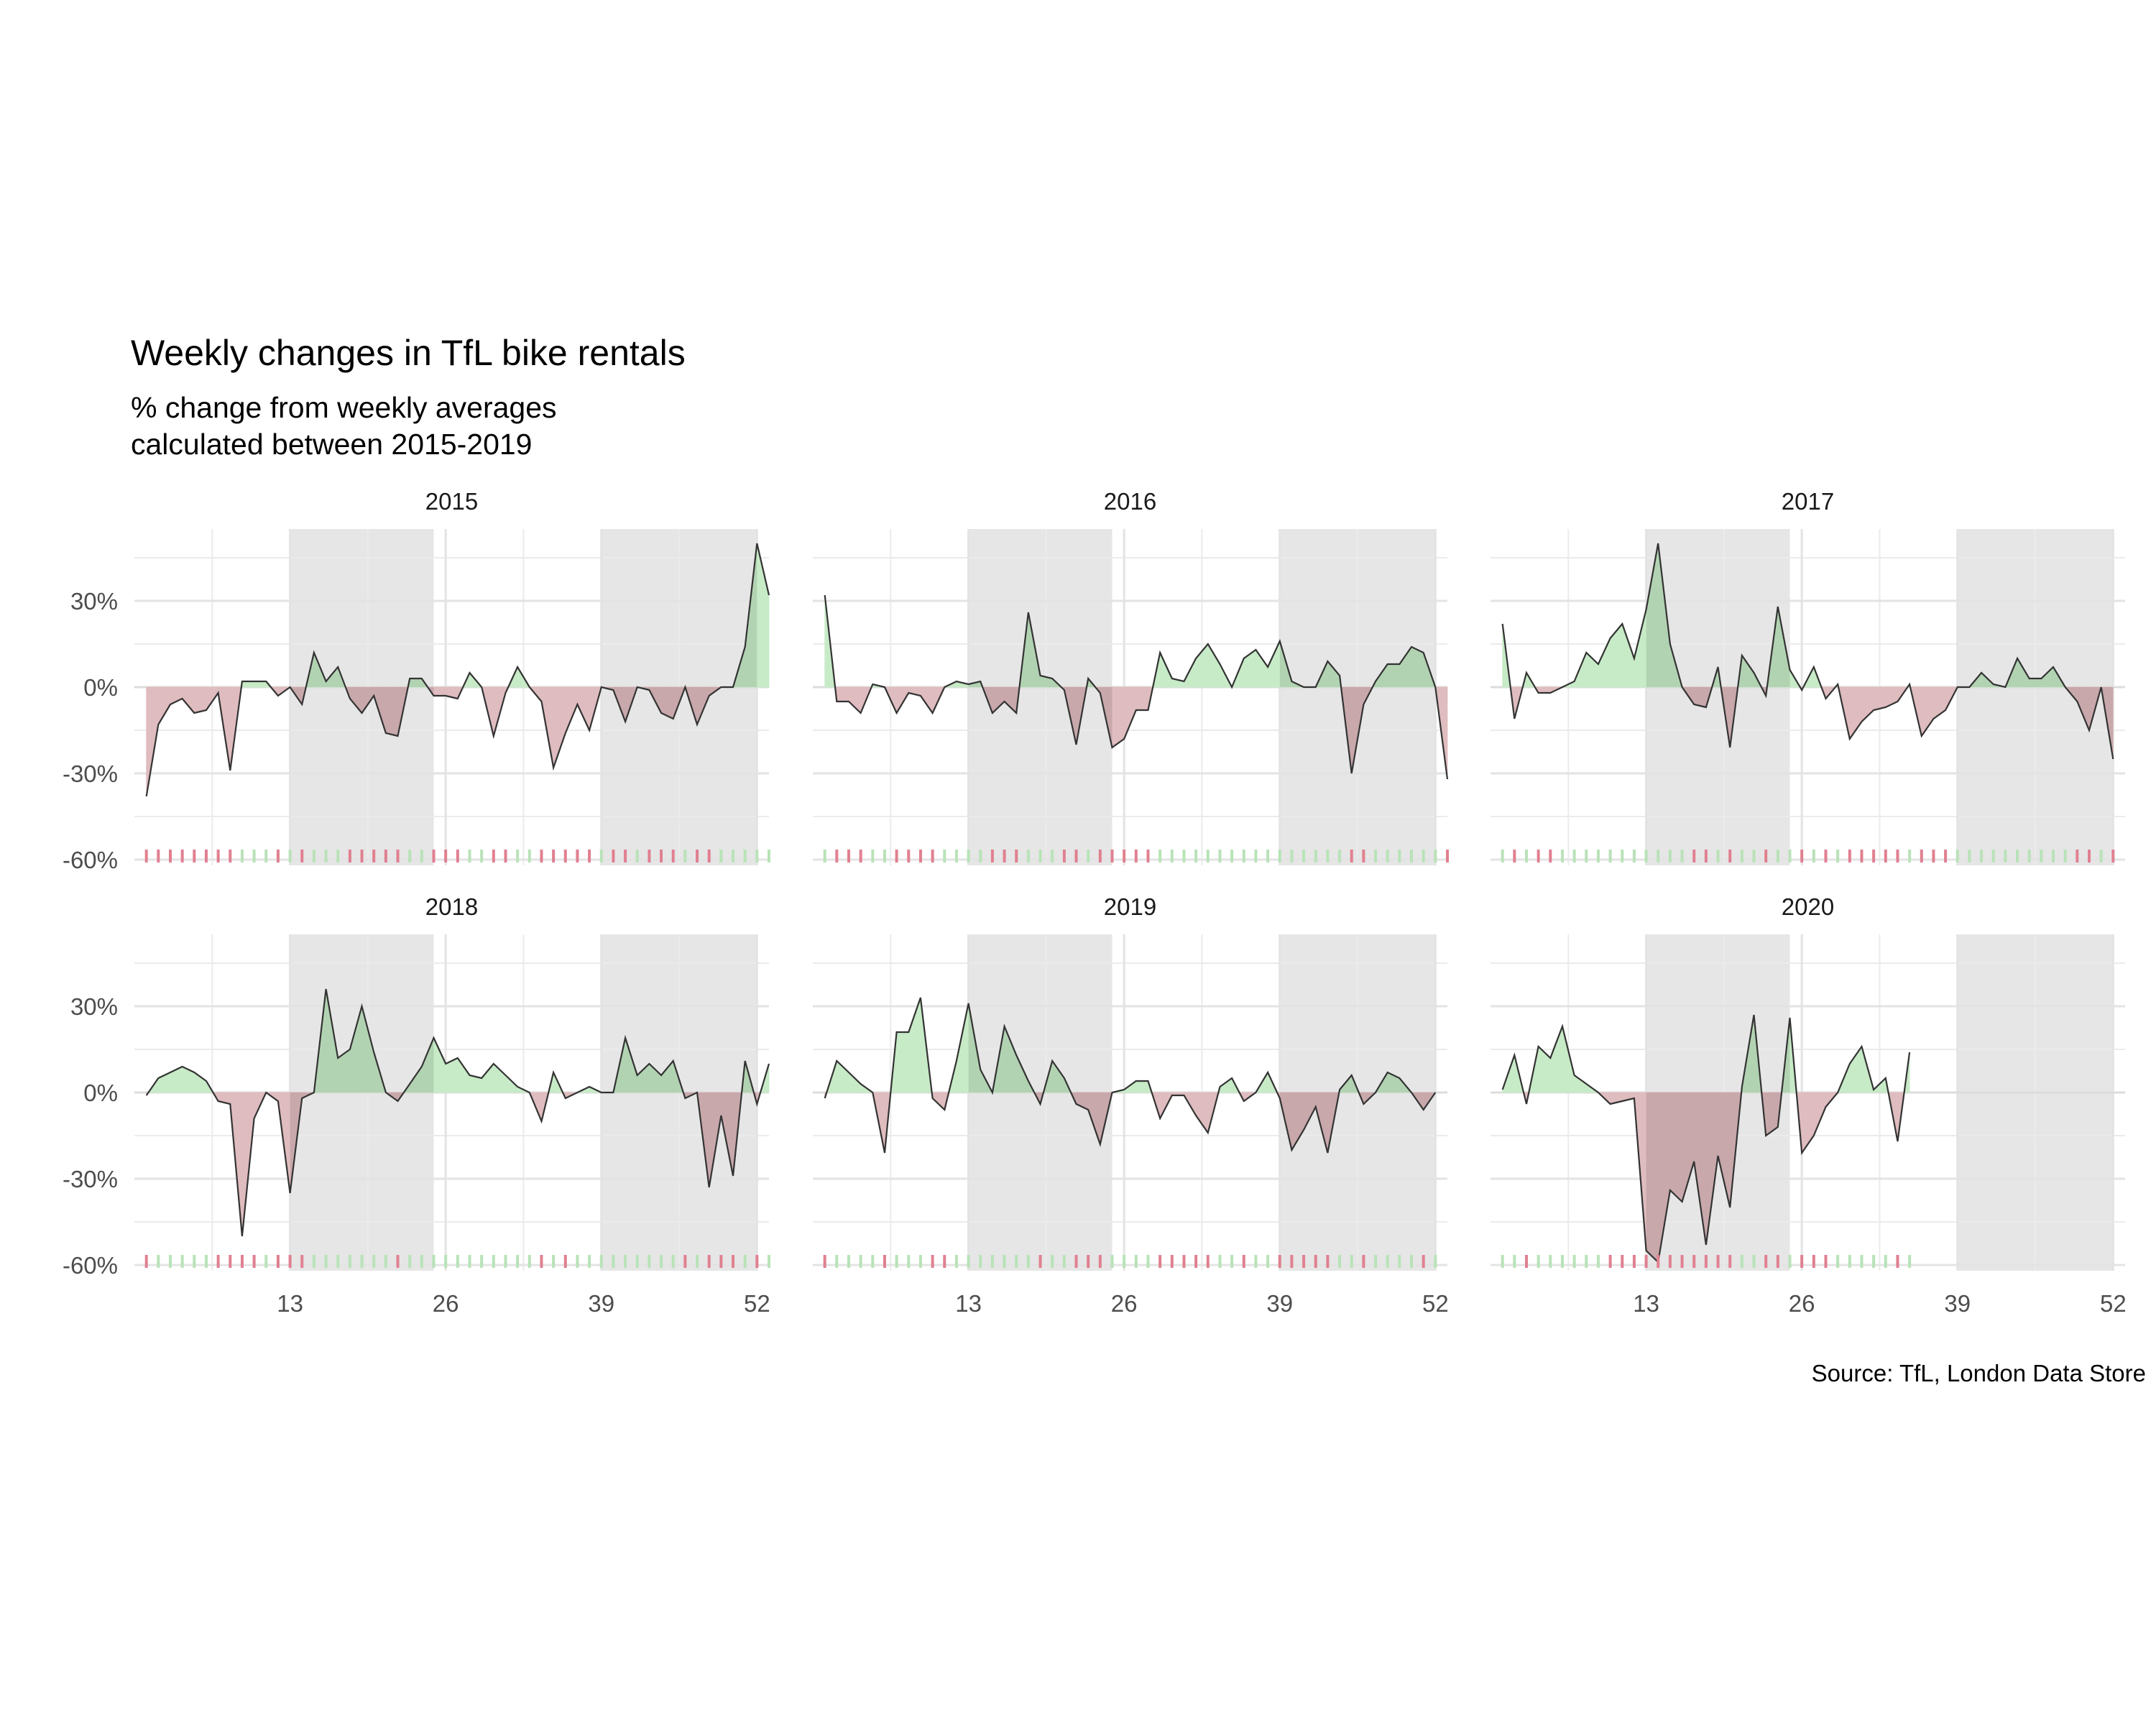  What do you see at coordinates (1130, 906) in the screenshot?
I see `strip-label: 2019` at bounding box center [1130, 906].